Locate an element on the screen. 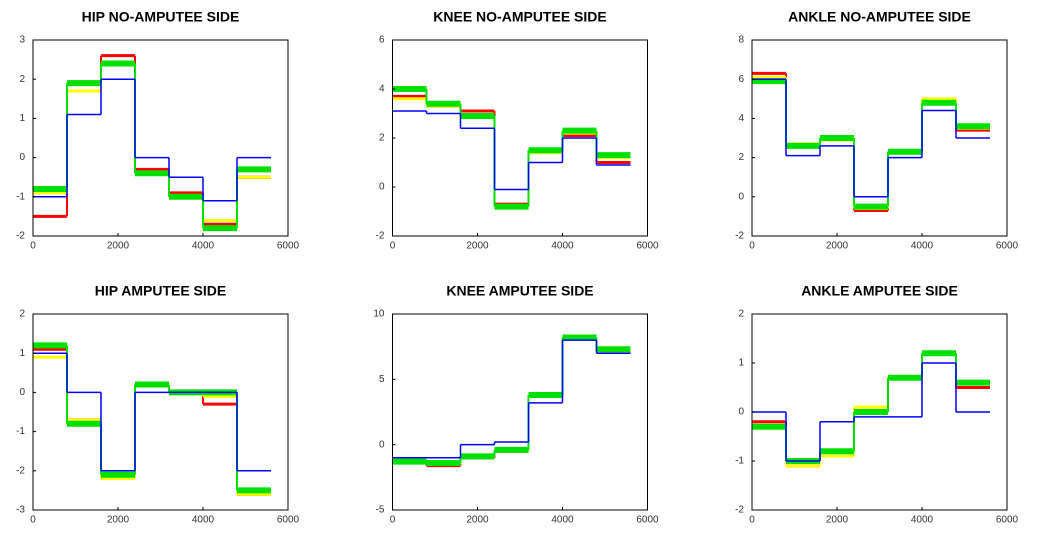 The width and height of the screenshot is (1040, 537). y-tick-label: 8 is located at coordinates (741, 40).